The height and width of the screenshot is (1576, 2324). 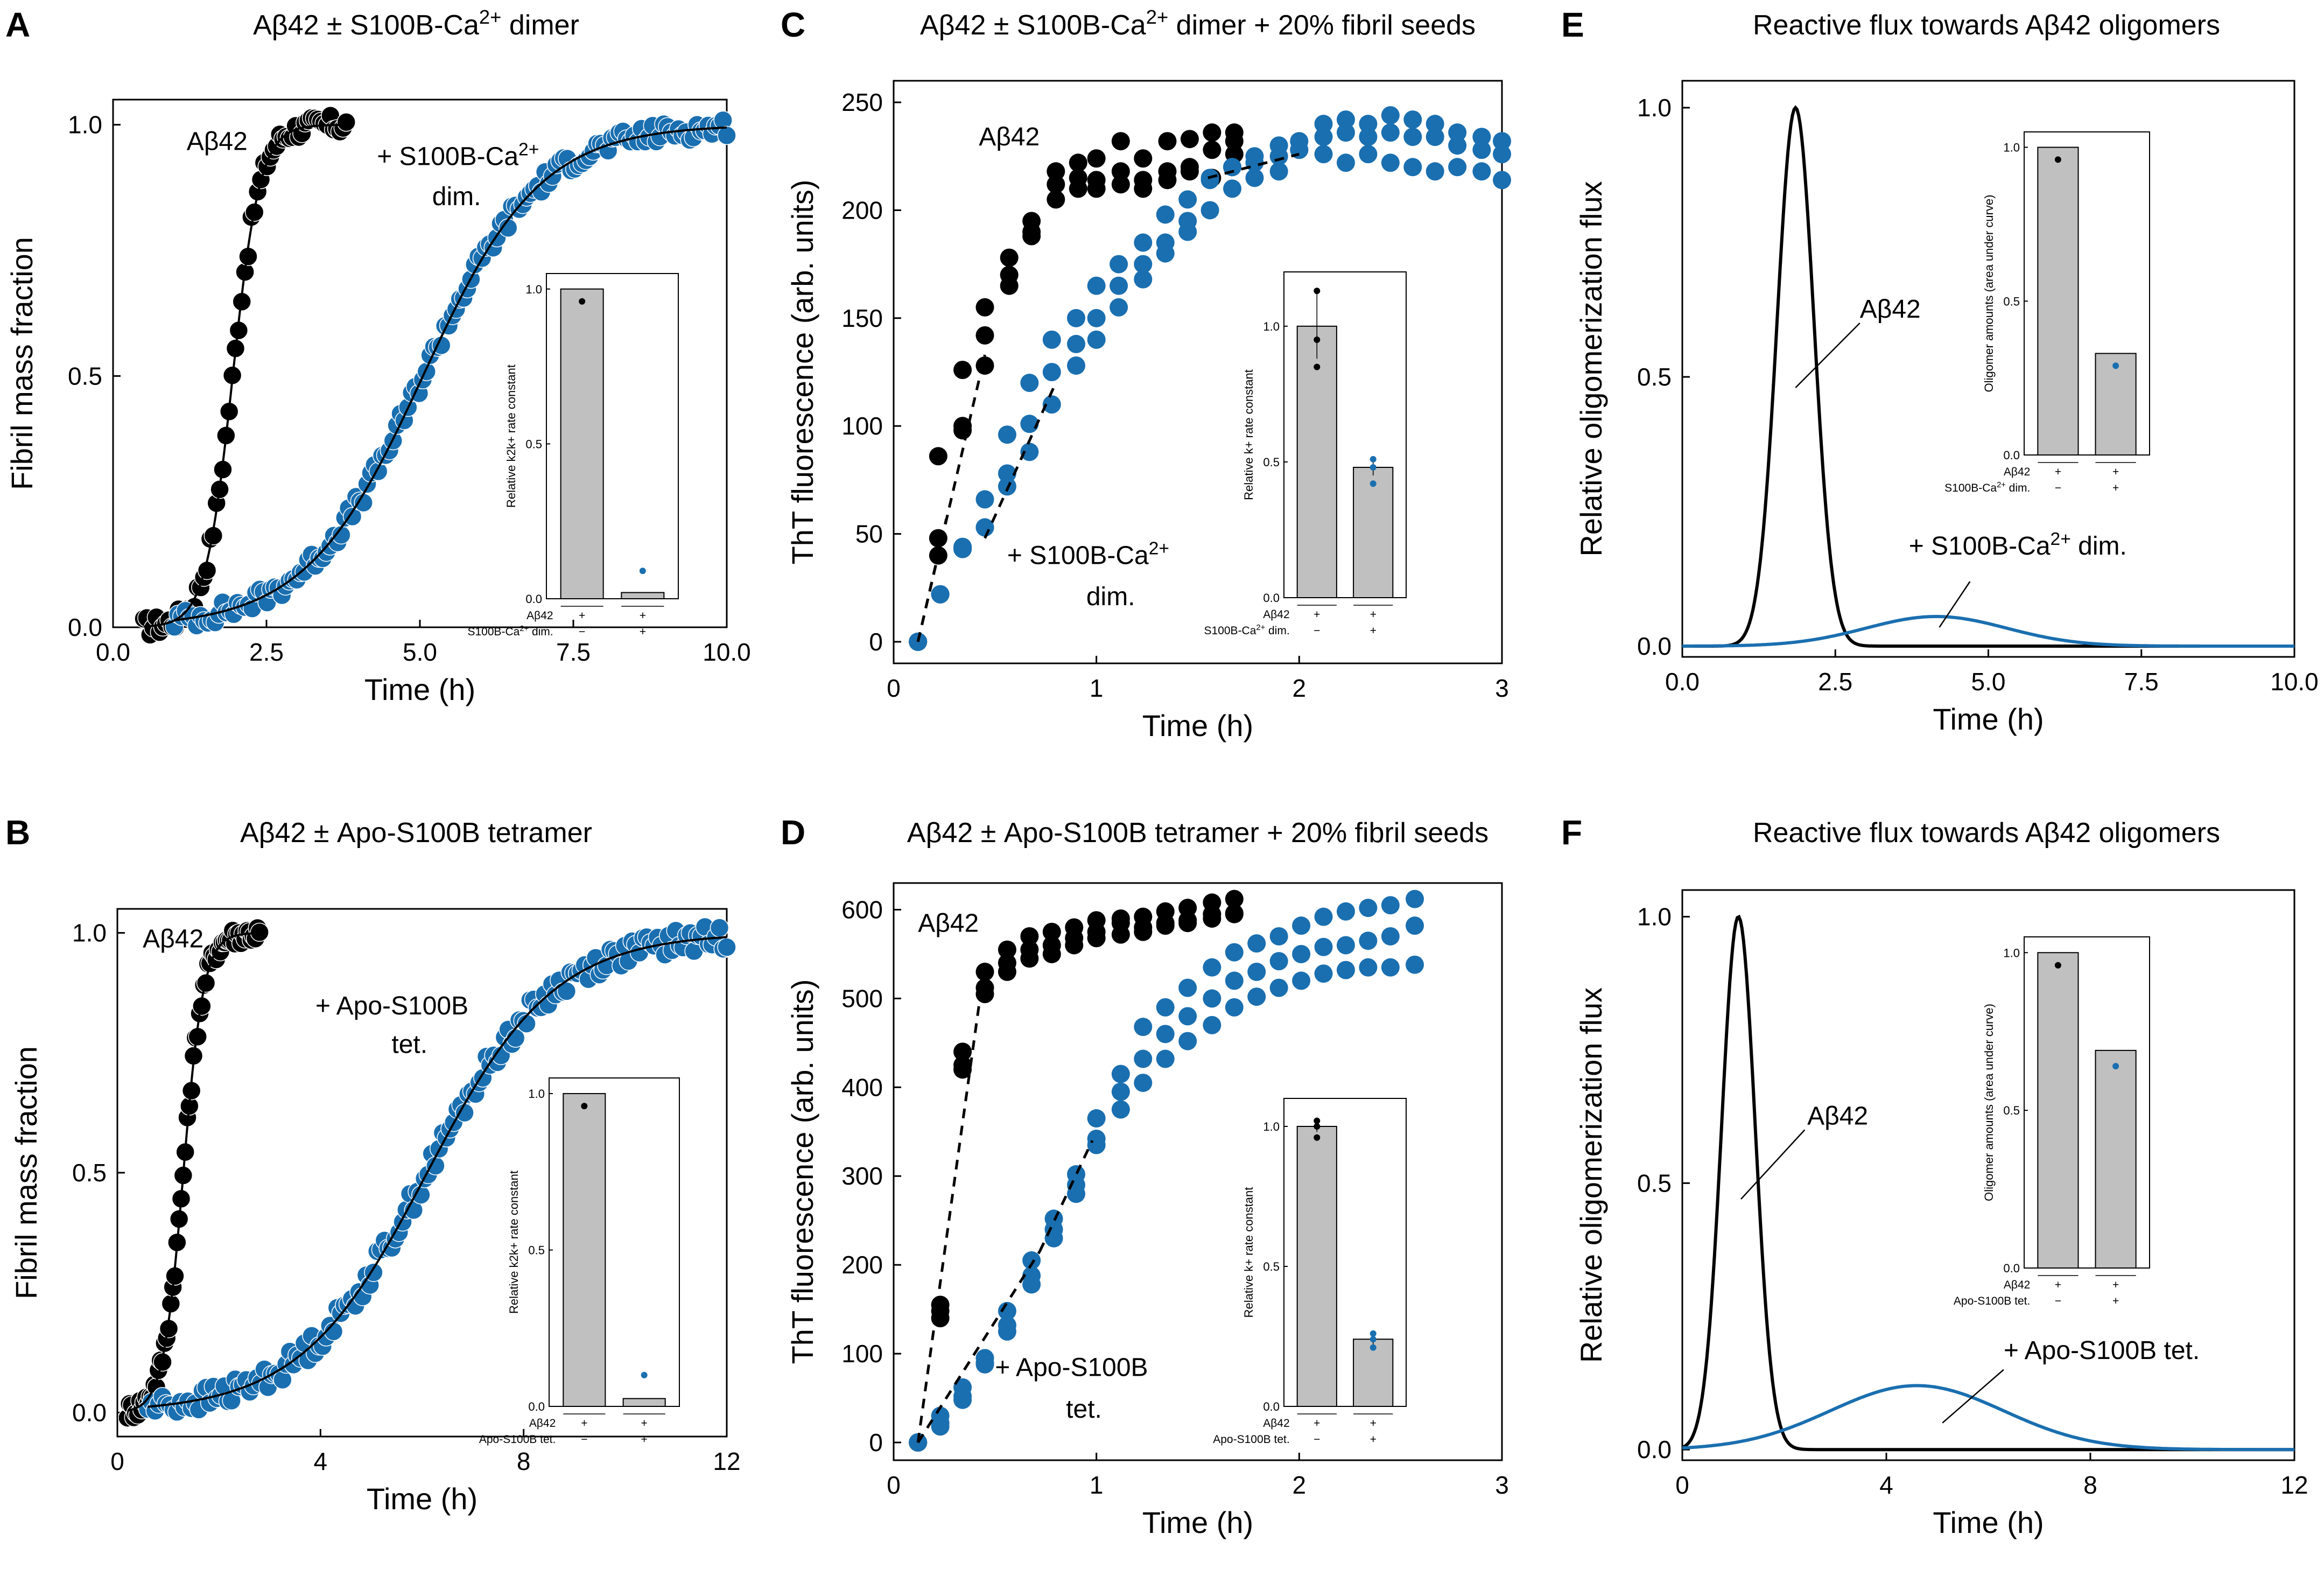 What do you see at coordinates (2018, 545) in the screenshot?
I see `annotation: + S100B-Ca2+ dim.` at bounding box center [2018, 545].